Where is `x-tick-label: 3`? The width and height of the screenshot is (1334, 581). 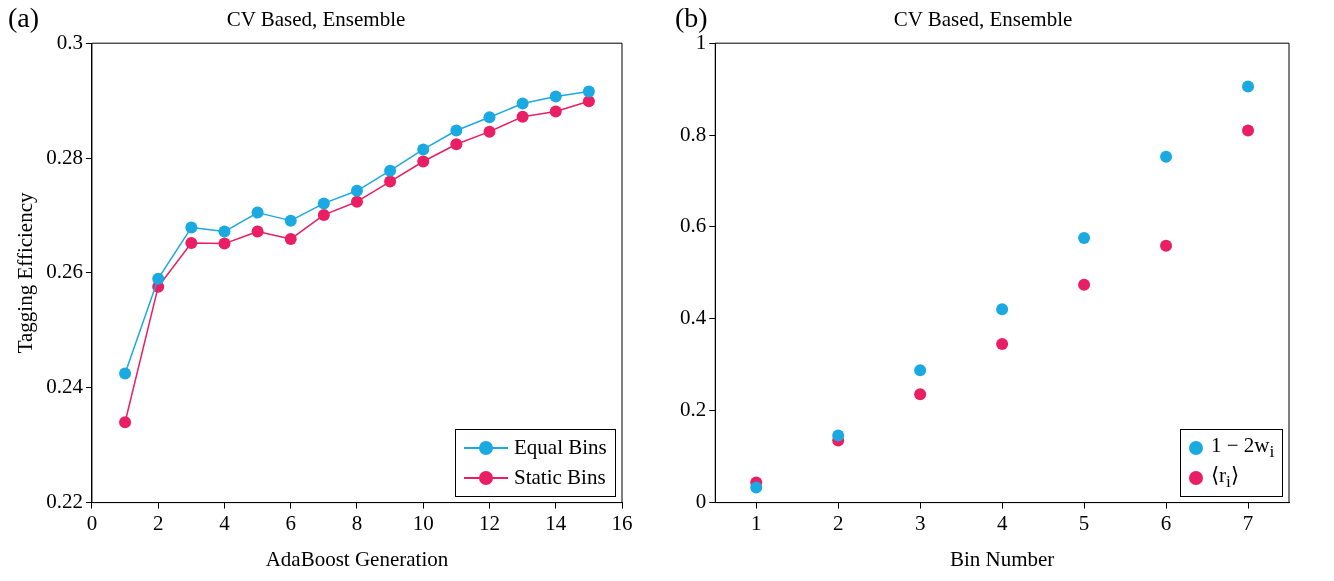 x-tick-label: 3 is located at coordinates (920, 522).